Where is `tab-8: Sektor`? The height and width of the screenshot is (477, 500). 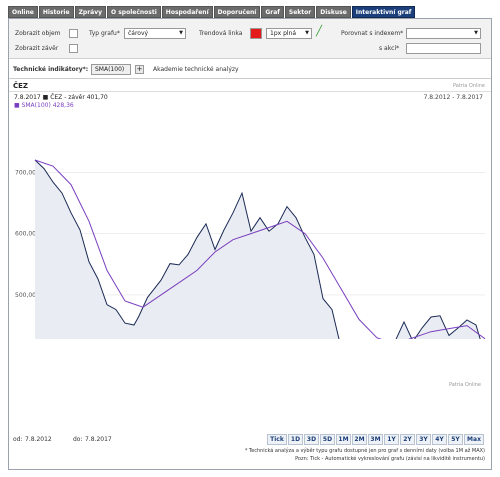 tab-8: Sektor is located at coordinates (300, 12).